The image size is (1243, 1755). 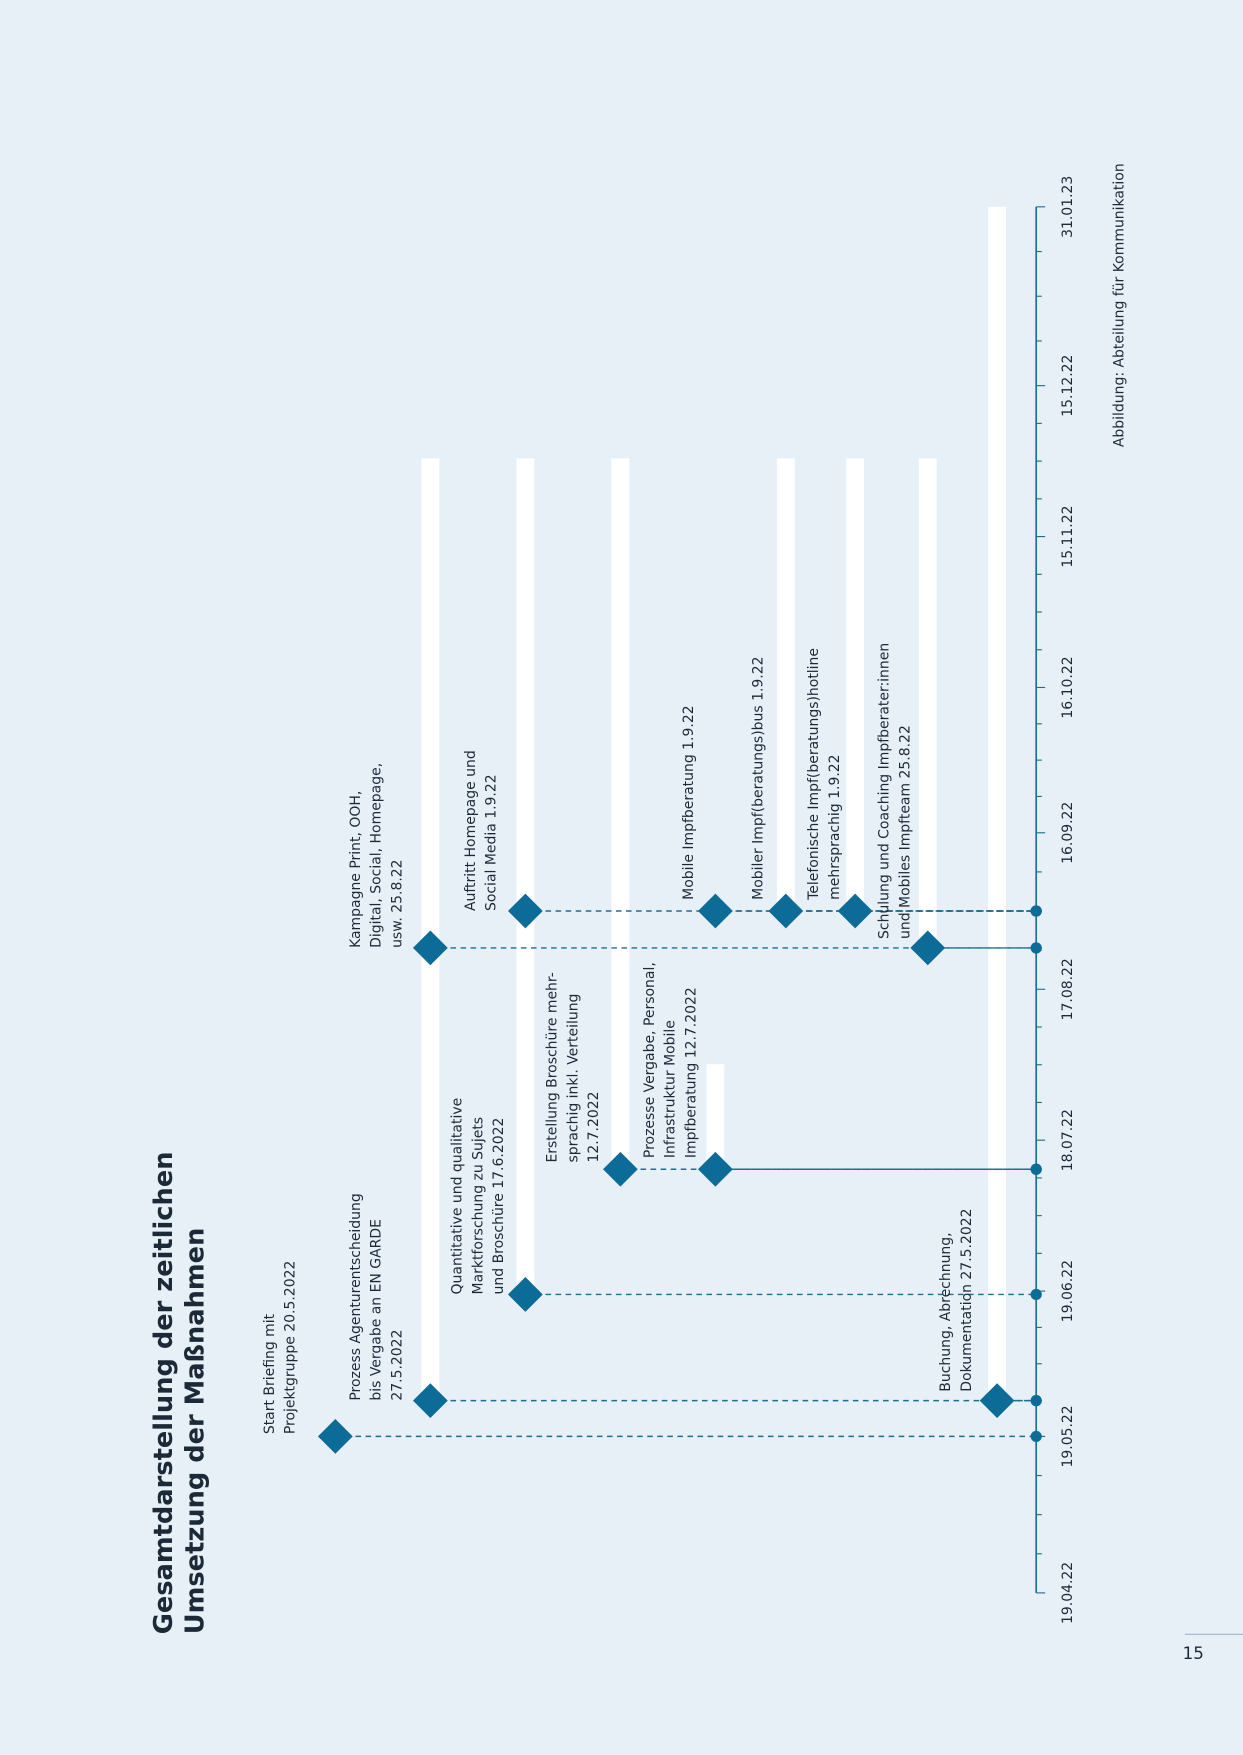 I want to click on axis-label: 19.06.22, so click(x=1068, y=1291).